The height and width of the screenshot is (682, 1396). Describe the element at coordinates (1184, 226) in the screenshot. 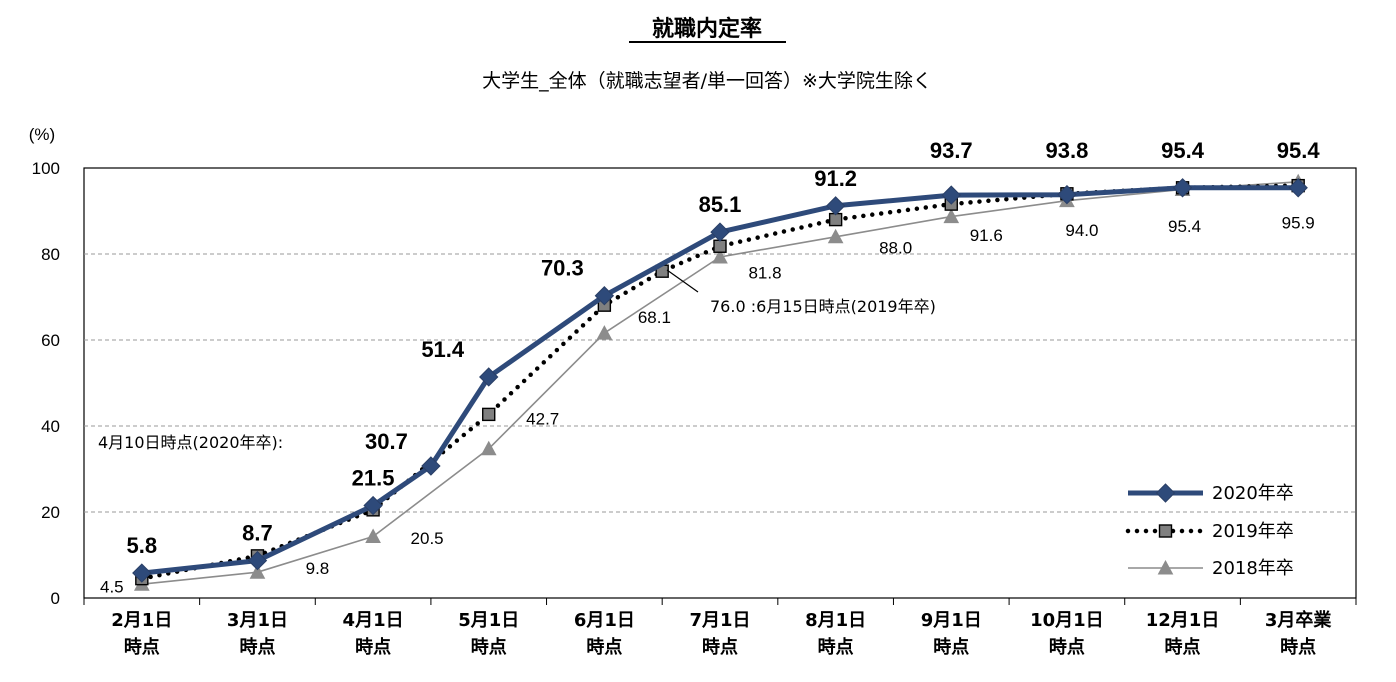

I see `data-label-2019: 95.4` at that location.